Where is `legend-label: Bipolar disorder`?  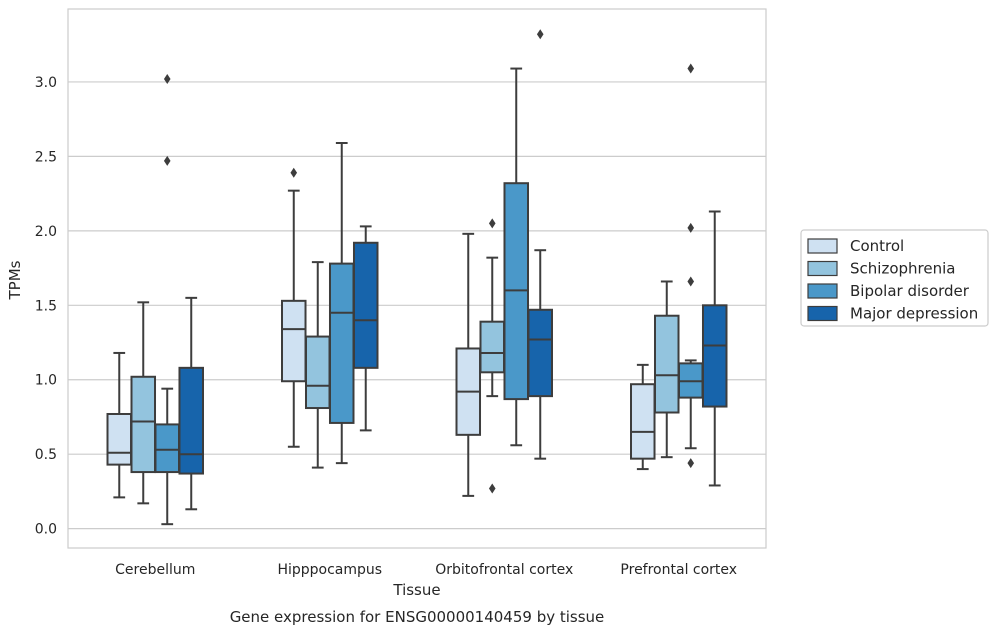 legend-label: Bipolar disorder is located at coordinates (910, 291).